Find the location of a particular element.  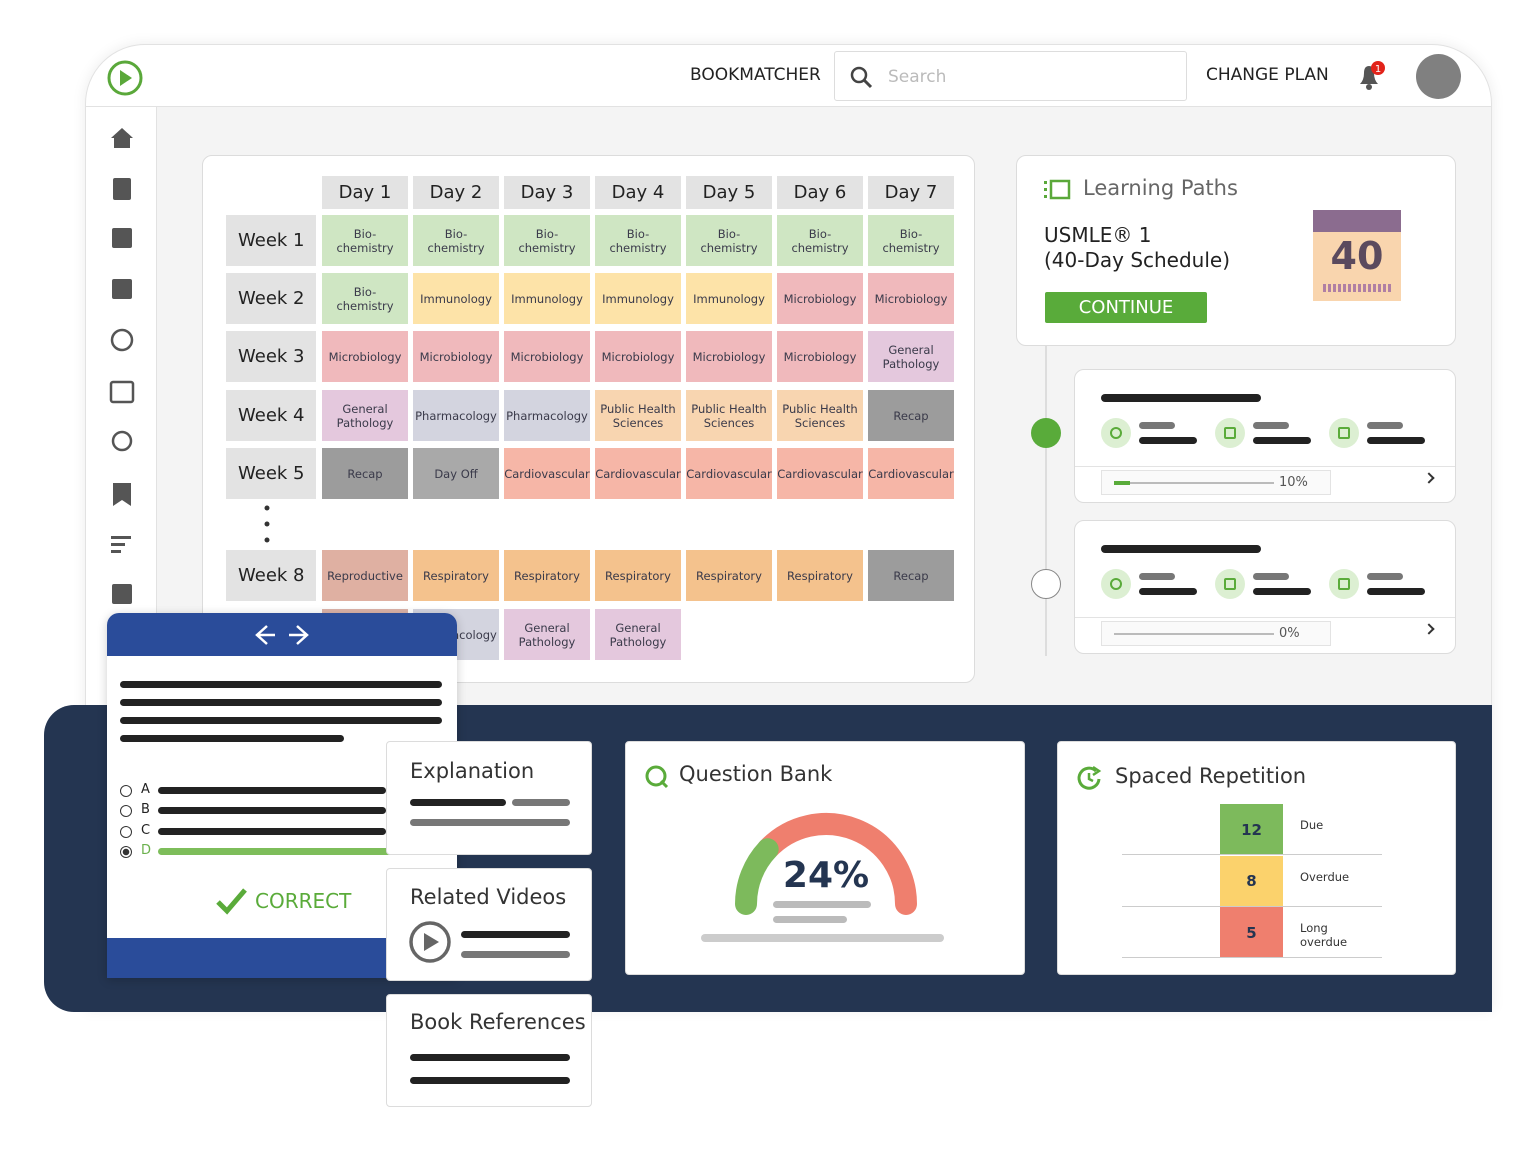

nav-arrows is located at coordinates (282, 635).